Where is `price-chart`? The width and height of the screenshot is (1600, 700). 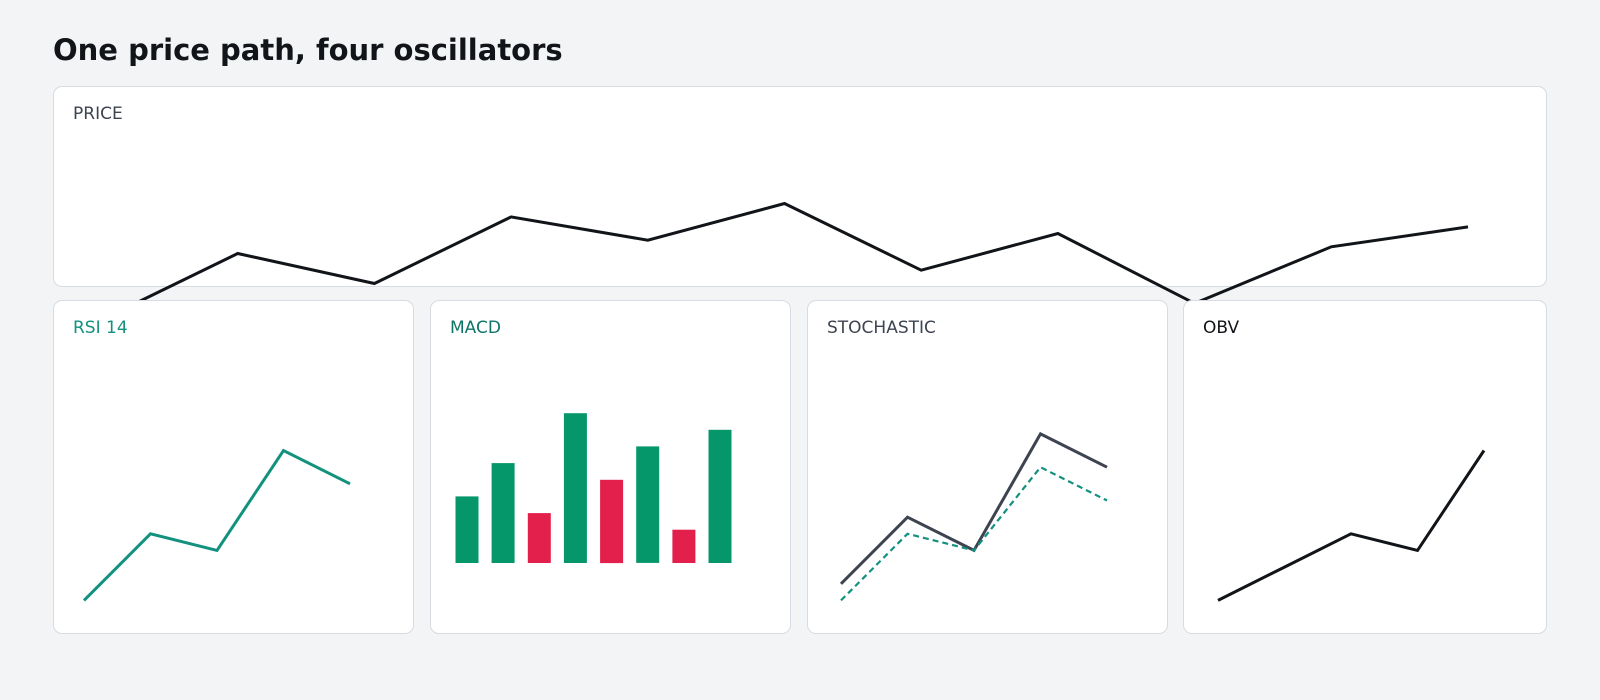
price-chart is located at coordinates (784, 261).